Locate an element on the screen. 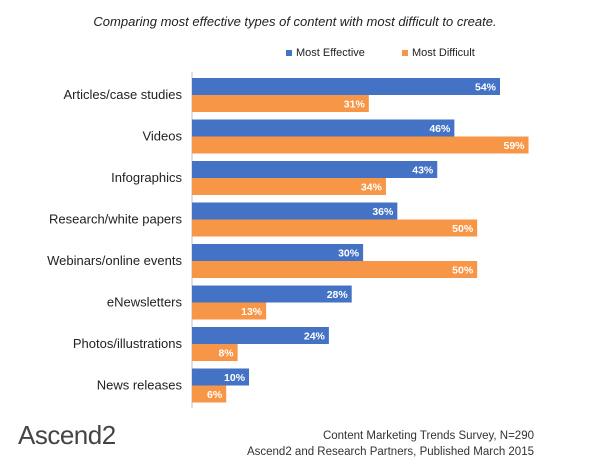 The width and height of the screenshot is (590, 465). data-label: 43% is located at coordinates (423, 171).